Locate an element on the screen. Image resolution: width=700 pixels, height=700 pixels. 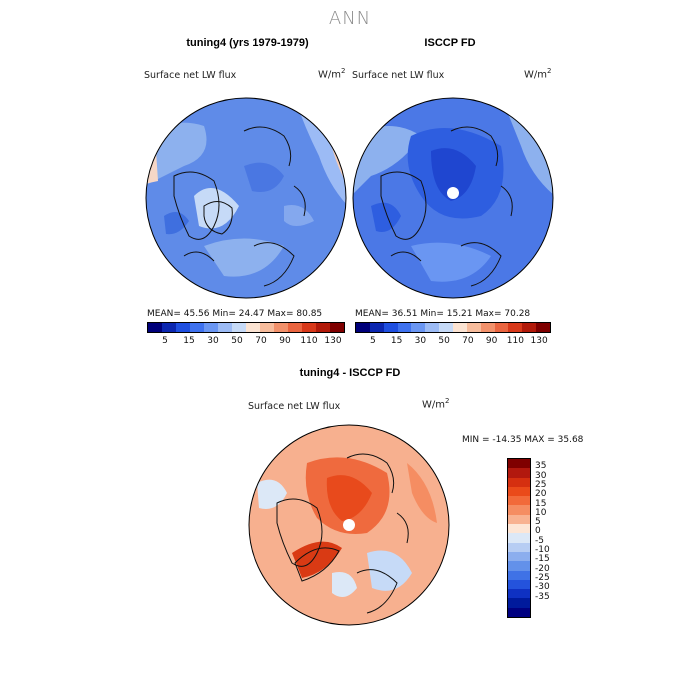
colorbar-tick-label: 10 is located at coordinates (541, 512).